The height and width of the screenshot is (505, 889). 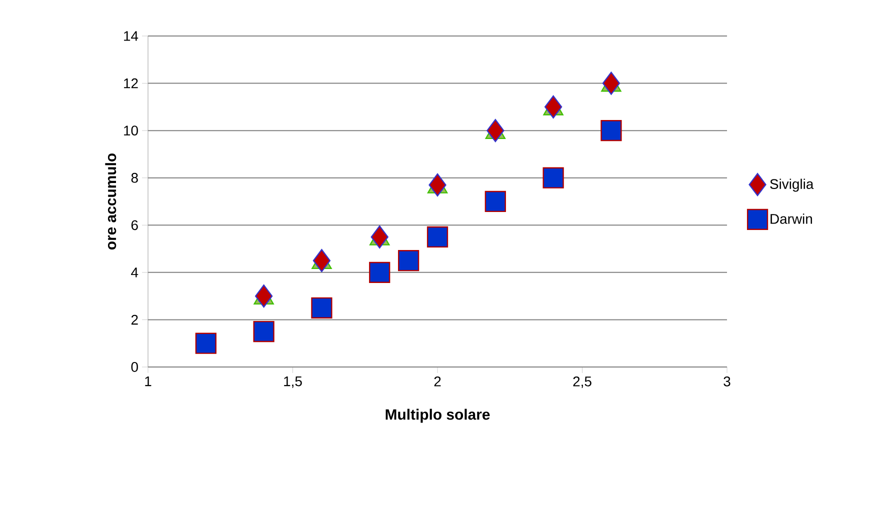 What do you see at coordinates (437, 381) in the screenshot?
I see `x-tick-label: 2` at bounding box center [437, 381].